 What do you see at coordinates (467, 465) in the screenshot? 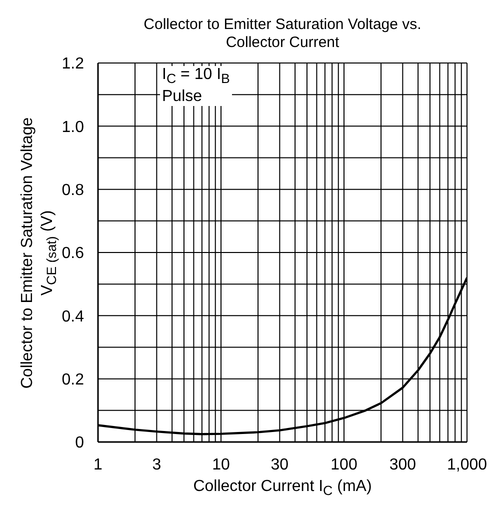
I see `x-tick-label: 1,000` at bounding box center [467, 465].